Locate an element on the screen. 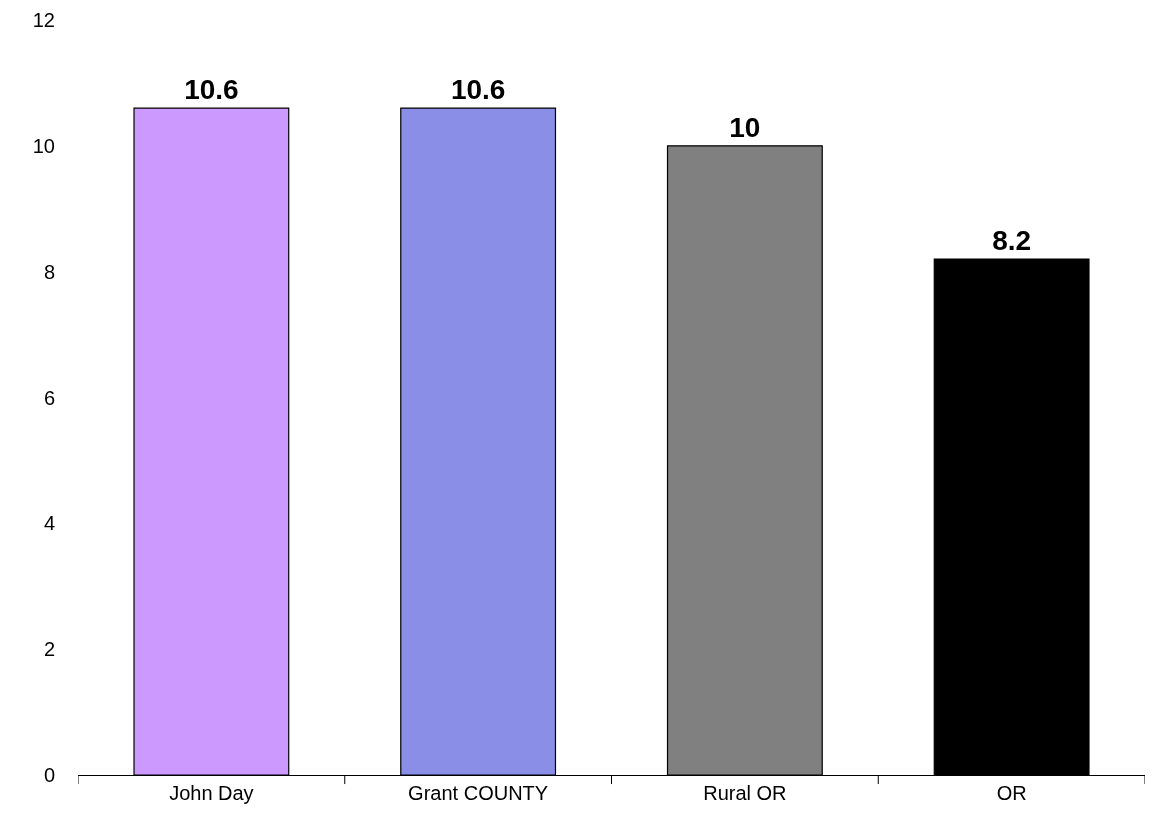 This screenshot has height=830, width=1163. y-tick-label: 10 is located at coordinates (43, 145).